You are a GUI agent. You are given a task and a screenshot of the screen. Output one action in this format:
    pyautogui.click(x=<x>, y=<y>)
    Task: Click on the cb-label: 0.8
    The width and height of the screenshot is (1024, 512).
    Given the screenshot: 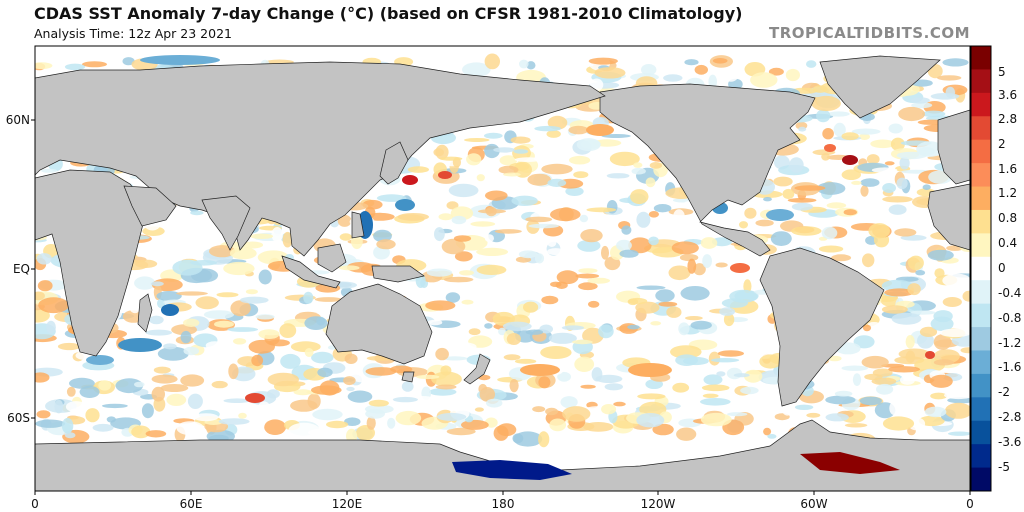 What is the action you would take?
    pyautogui.click(x=1007, y=218)
    